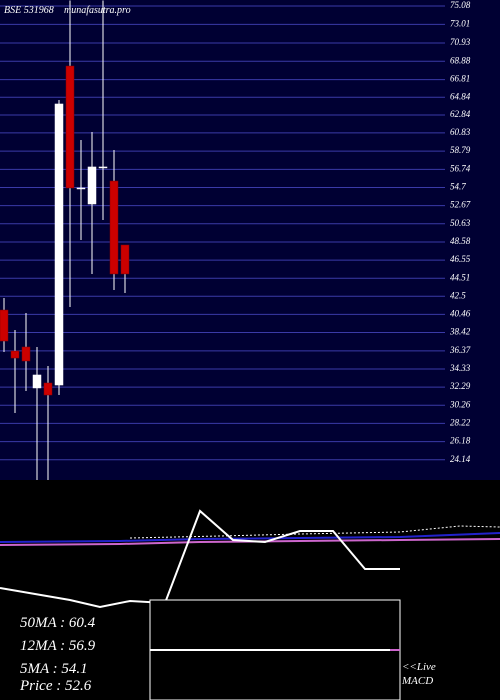 This screenshot has width=500, height=700. I want to click on y-tick-label: 38.42, so click(460, 332).